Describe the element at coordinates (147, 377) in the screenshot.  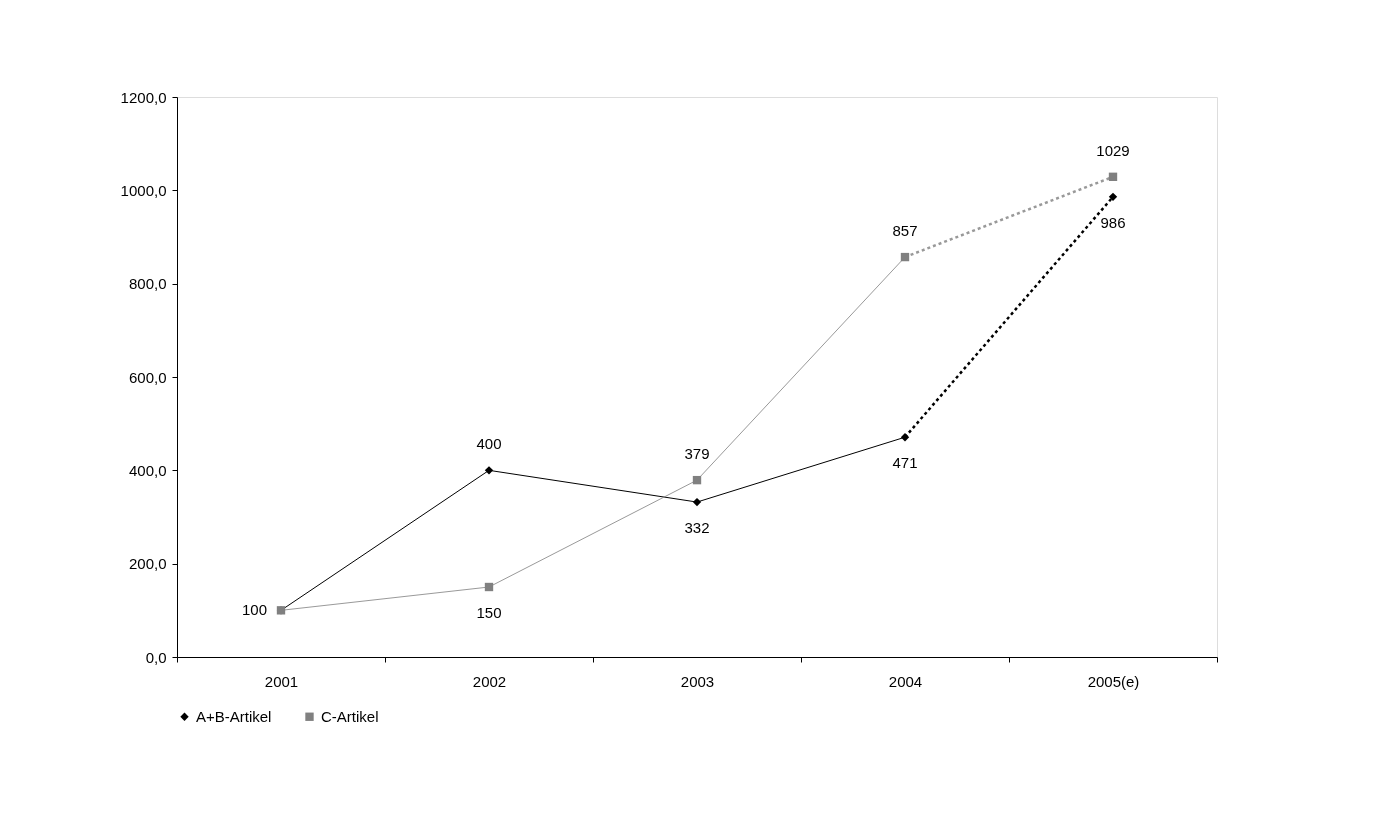
I see `y-tick-label: 600,0` at that location.